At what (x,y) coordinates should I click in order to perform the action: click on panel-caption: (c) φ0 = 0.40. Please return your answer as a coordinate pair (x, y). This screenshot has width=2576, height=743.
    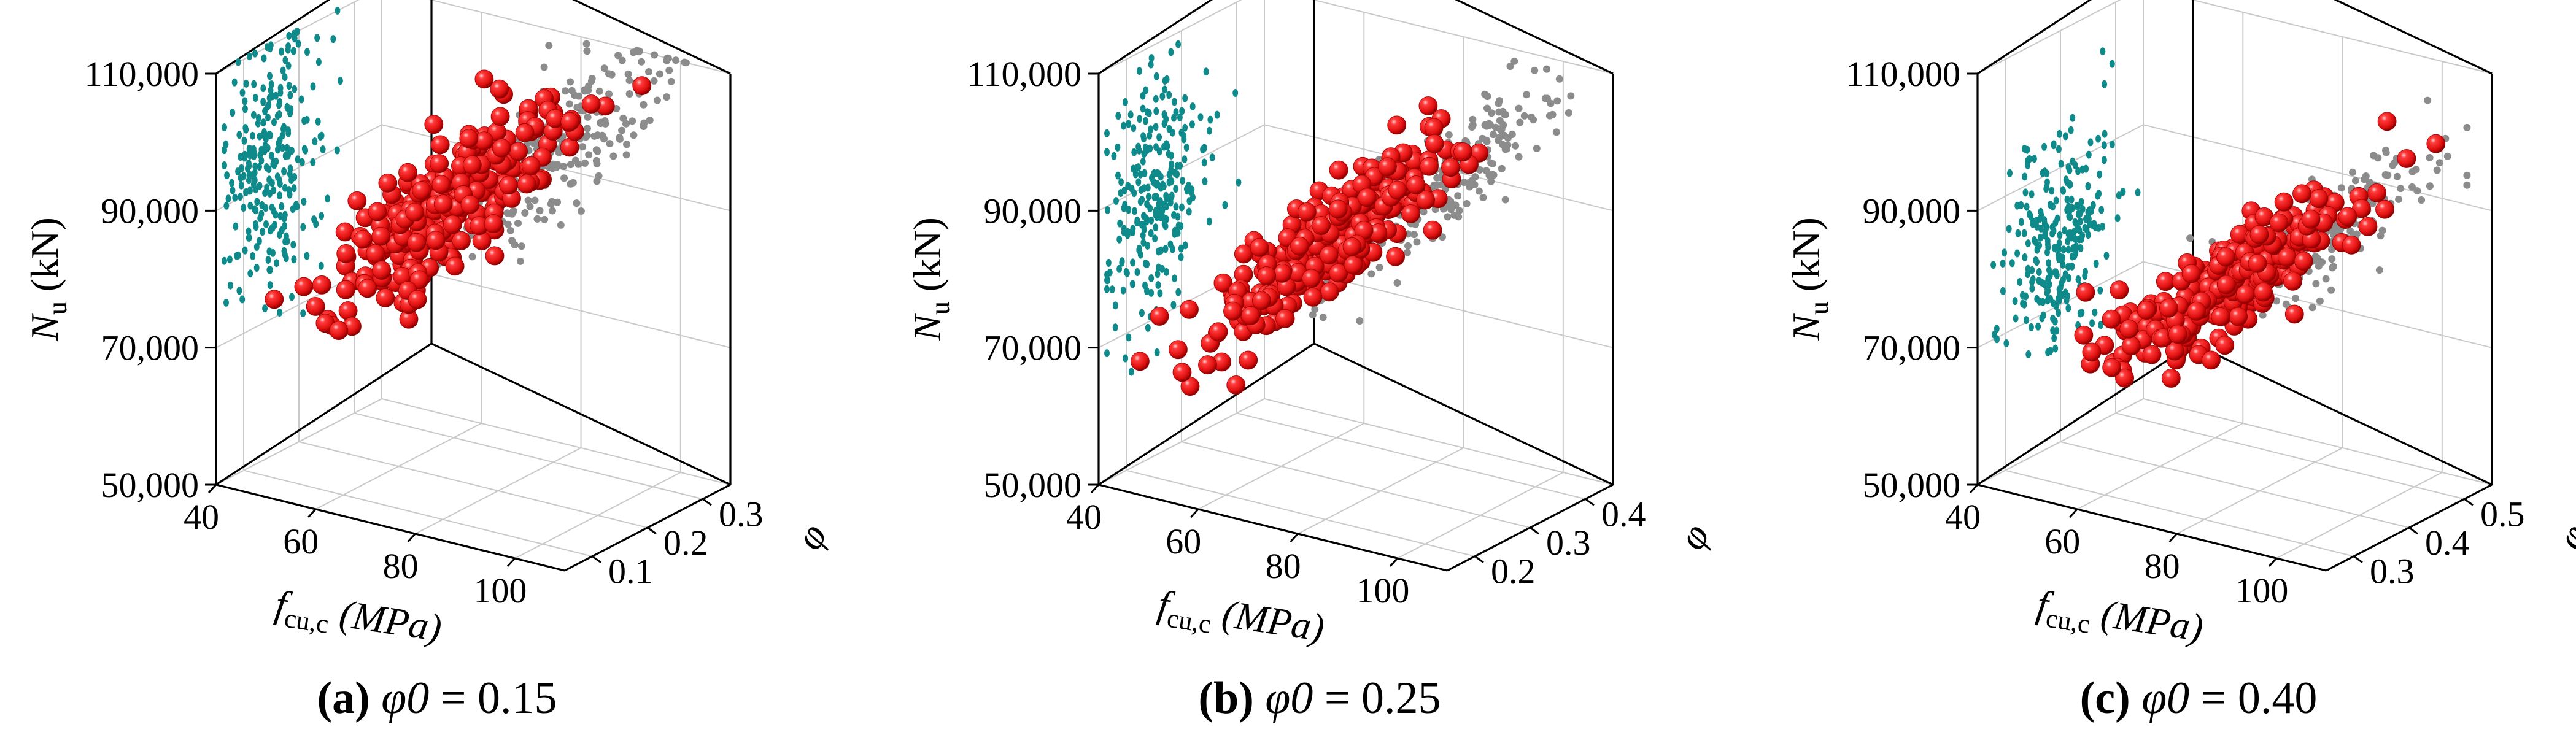
    Looking at the image, I should click on (2199, 698).